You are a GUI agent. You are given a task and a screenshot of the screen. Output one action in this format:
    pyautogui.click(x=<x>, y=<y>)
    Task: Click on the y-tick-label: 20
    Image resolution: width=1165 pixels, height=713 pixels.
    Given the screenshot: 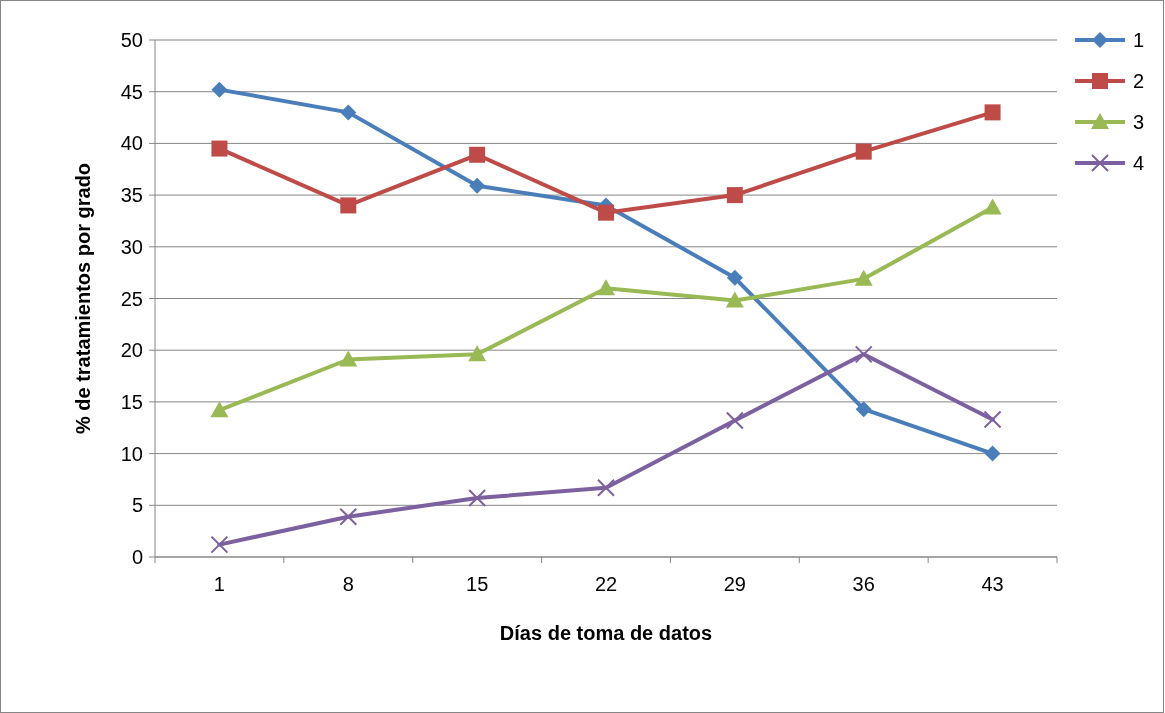 What is the action you would take?
    pyautogui.click(x=131, y=350)
    